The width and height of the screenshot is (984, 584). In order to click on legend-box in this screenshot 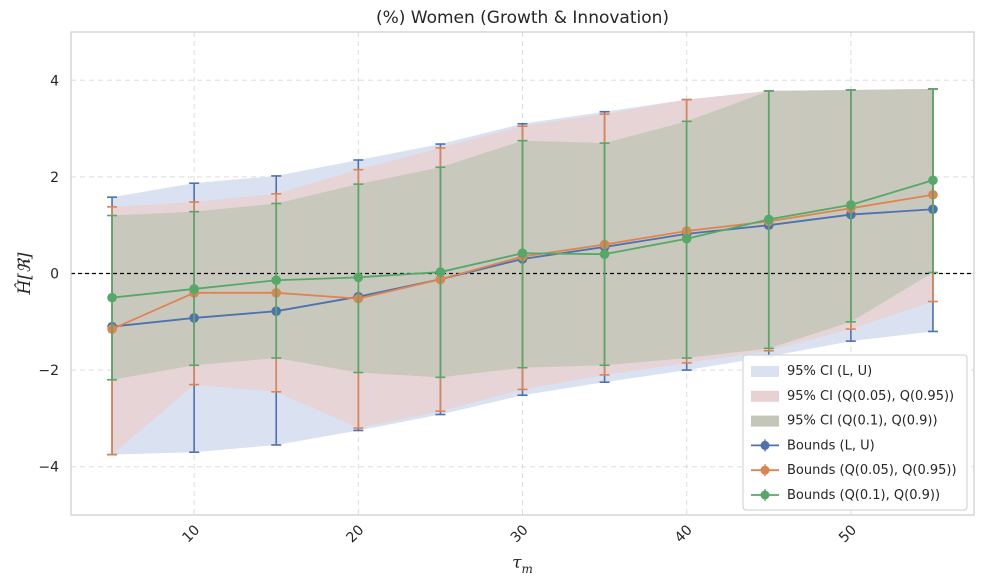, I will do `click(855, 432)`.